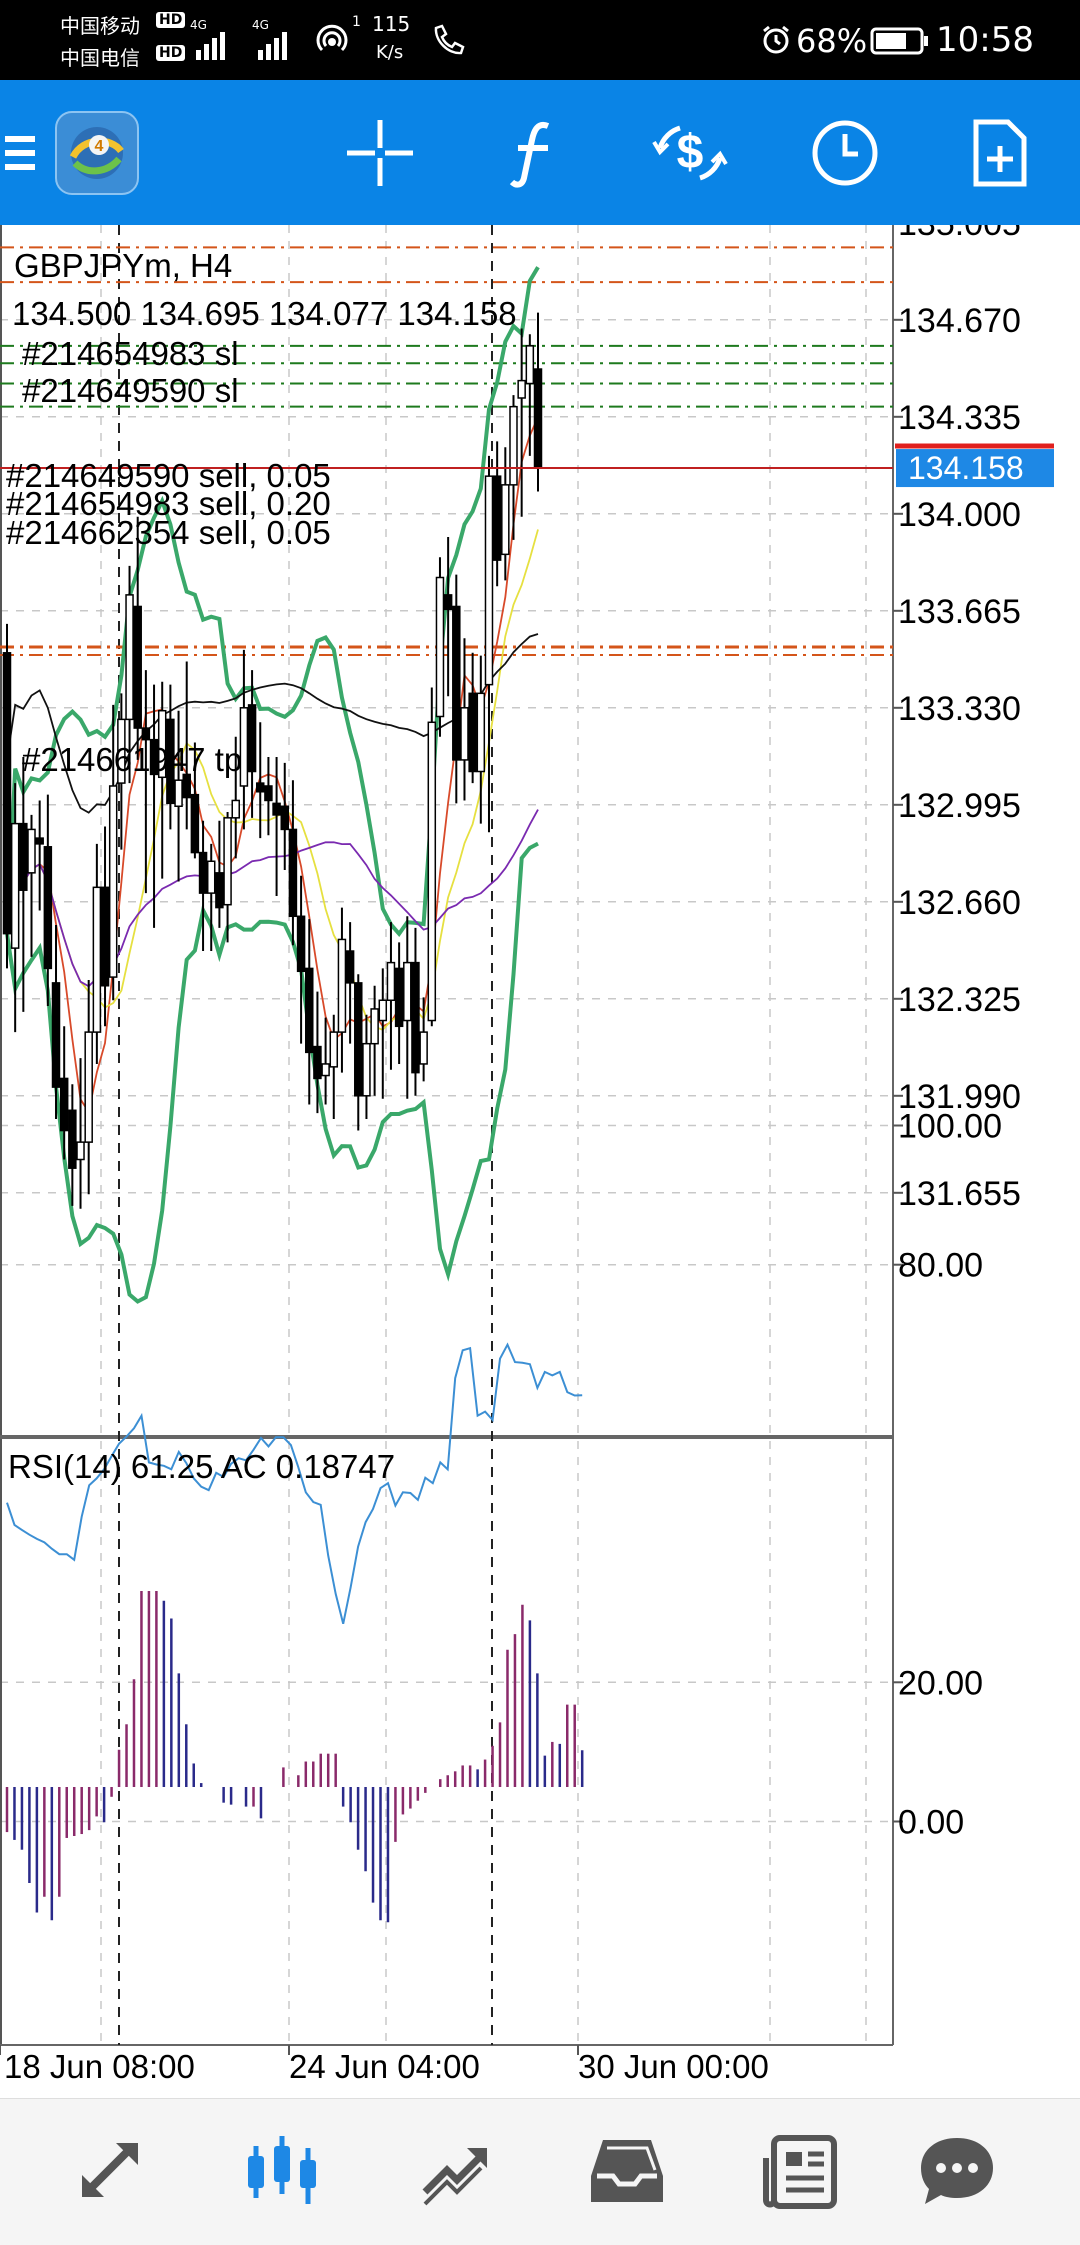 The width and height of the screenshot is (1080, 2245). I want to click on trade-icon: $, so click(690, 152).